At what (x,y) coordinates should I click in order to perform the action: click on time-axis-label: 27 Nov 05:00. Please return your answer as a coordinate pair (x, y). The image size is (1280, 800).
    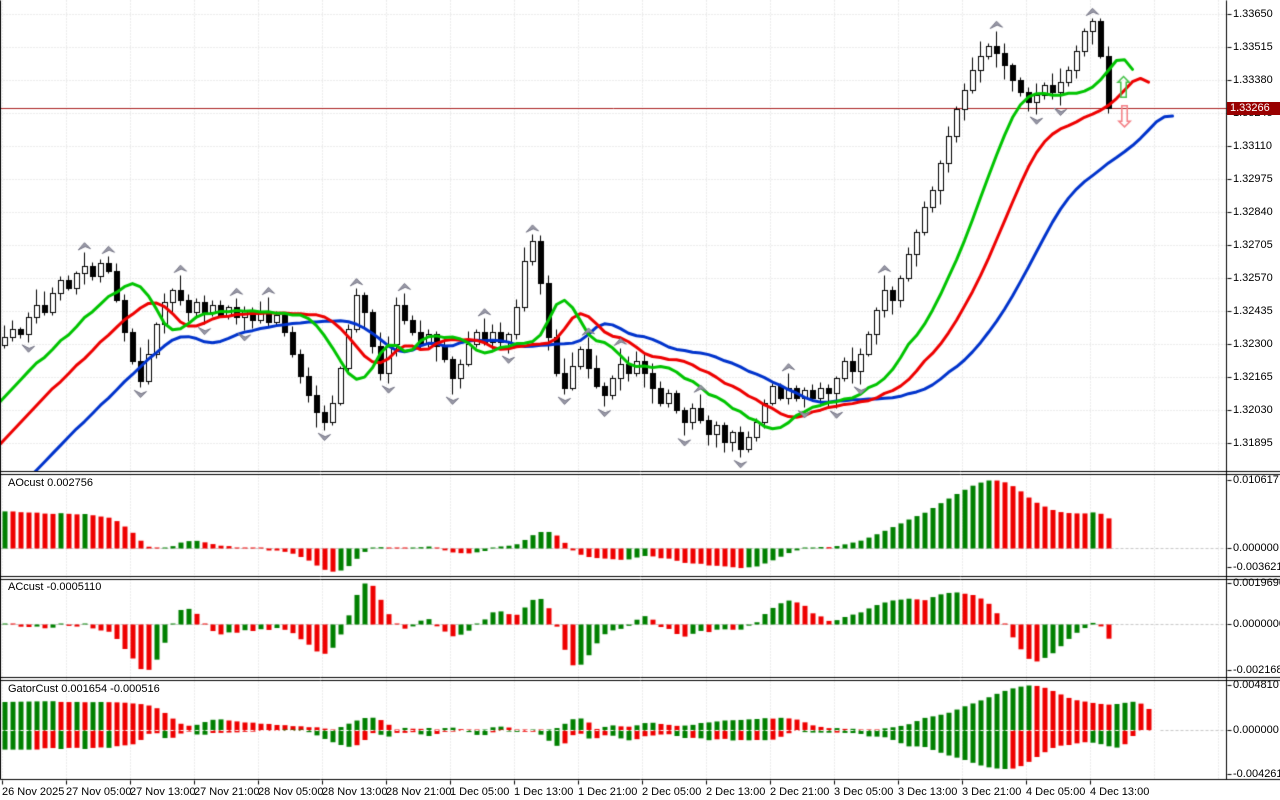
    Looking at the image, I should click on (99, 792).